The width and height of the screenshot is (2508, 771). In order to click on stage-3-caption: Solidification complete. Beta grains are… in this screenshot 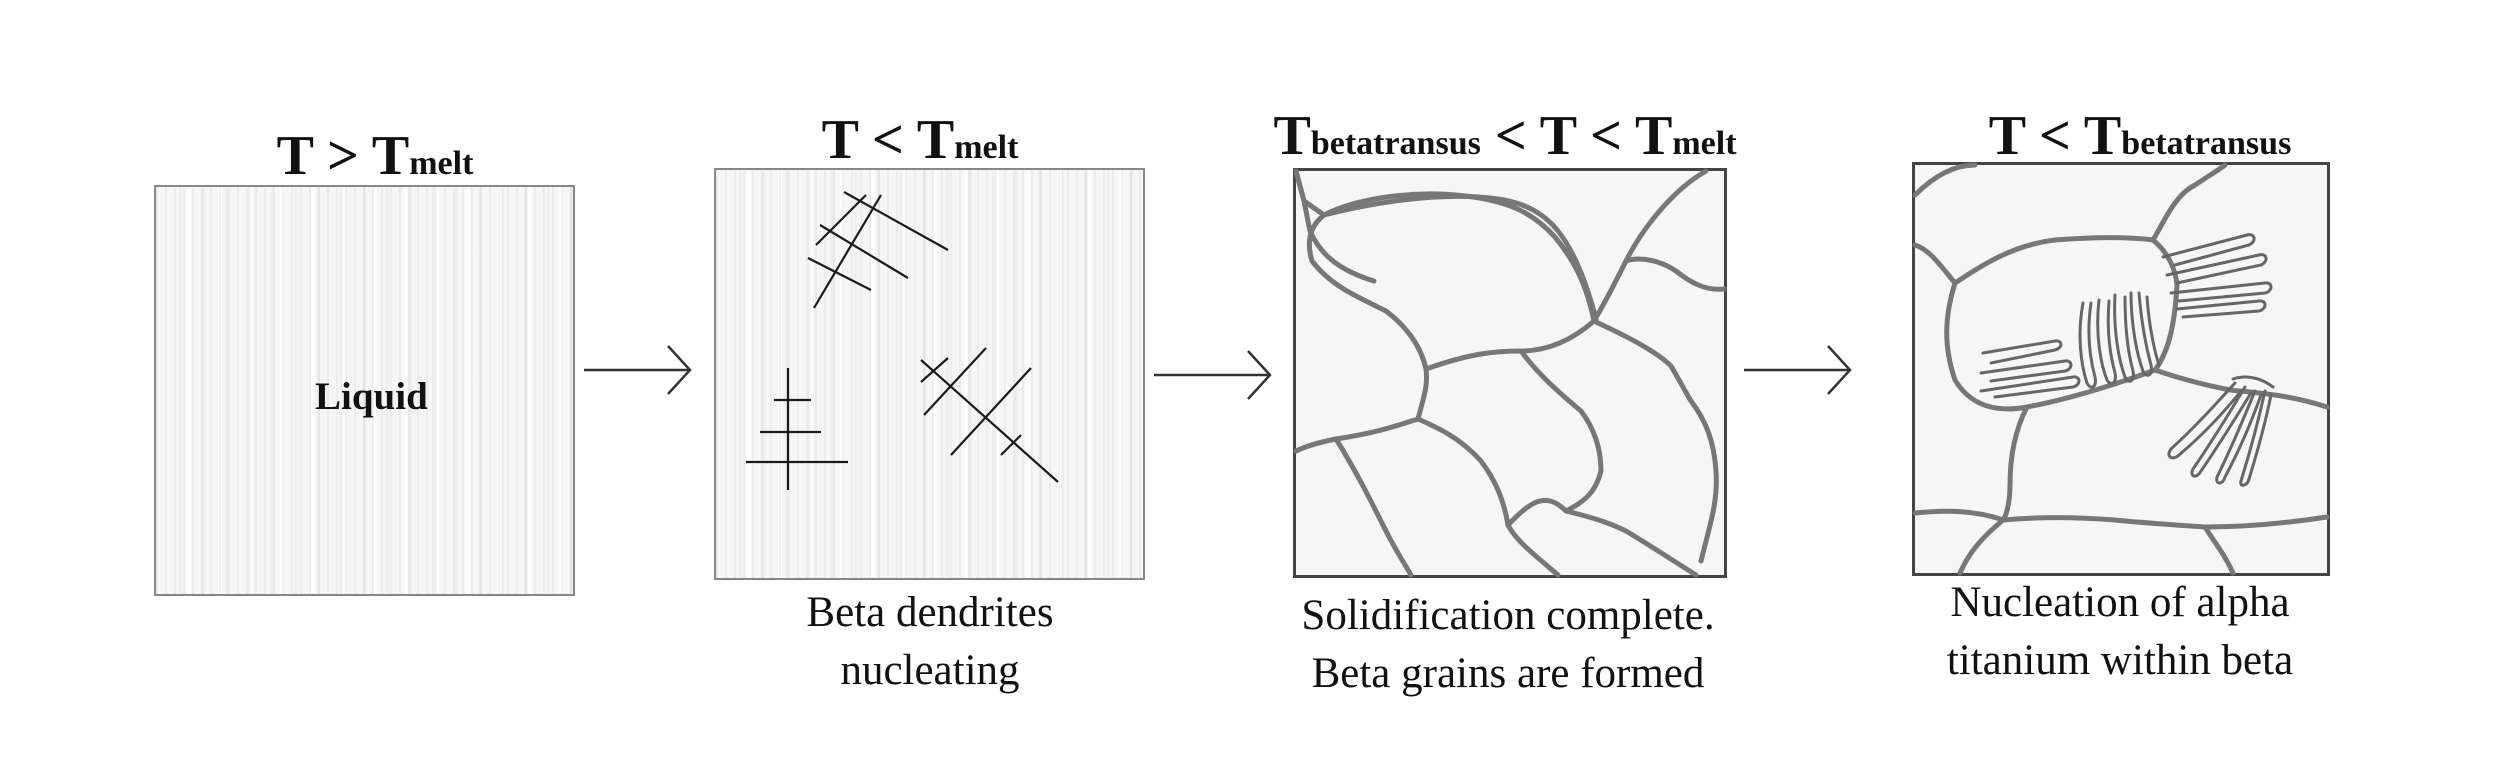, I will do `click(1508, 645)`.